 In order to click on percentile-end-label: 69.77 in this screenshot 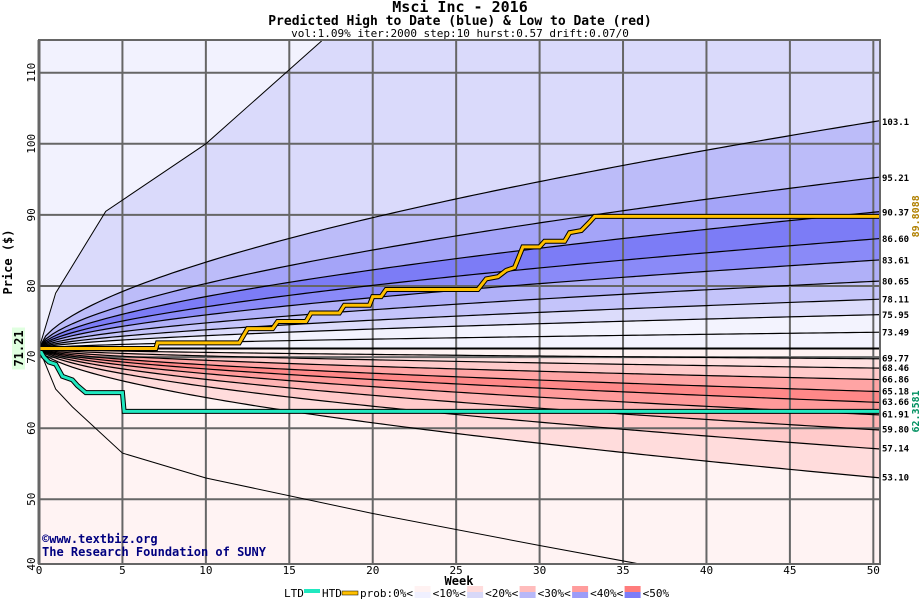, I will do `click(895, 360)`.